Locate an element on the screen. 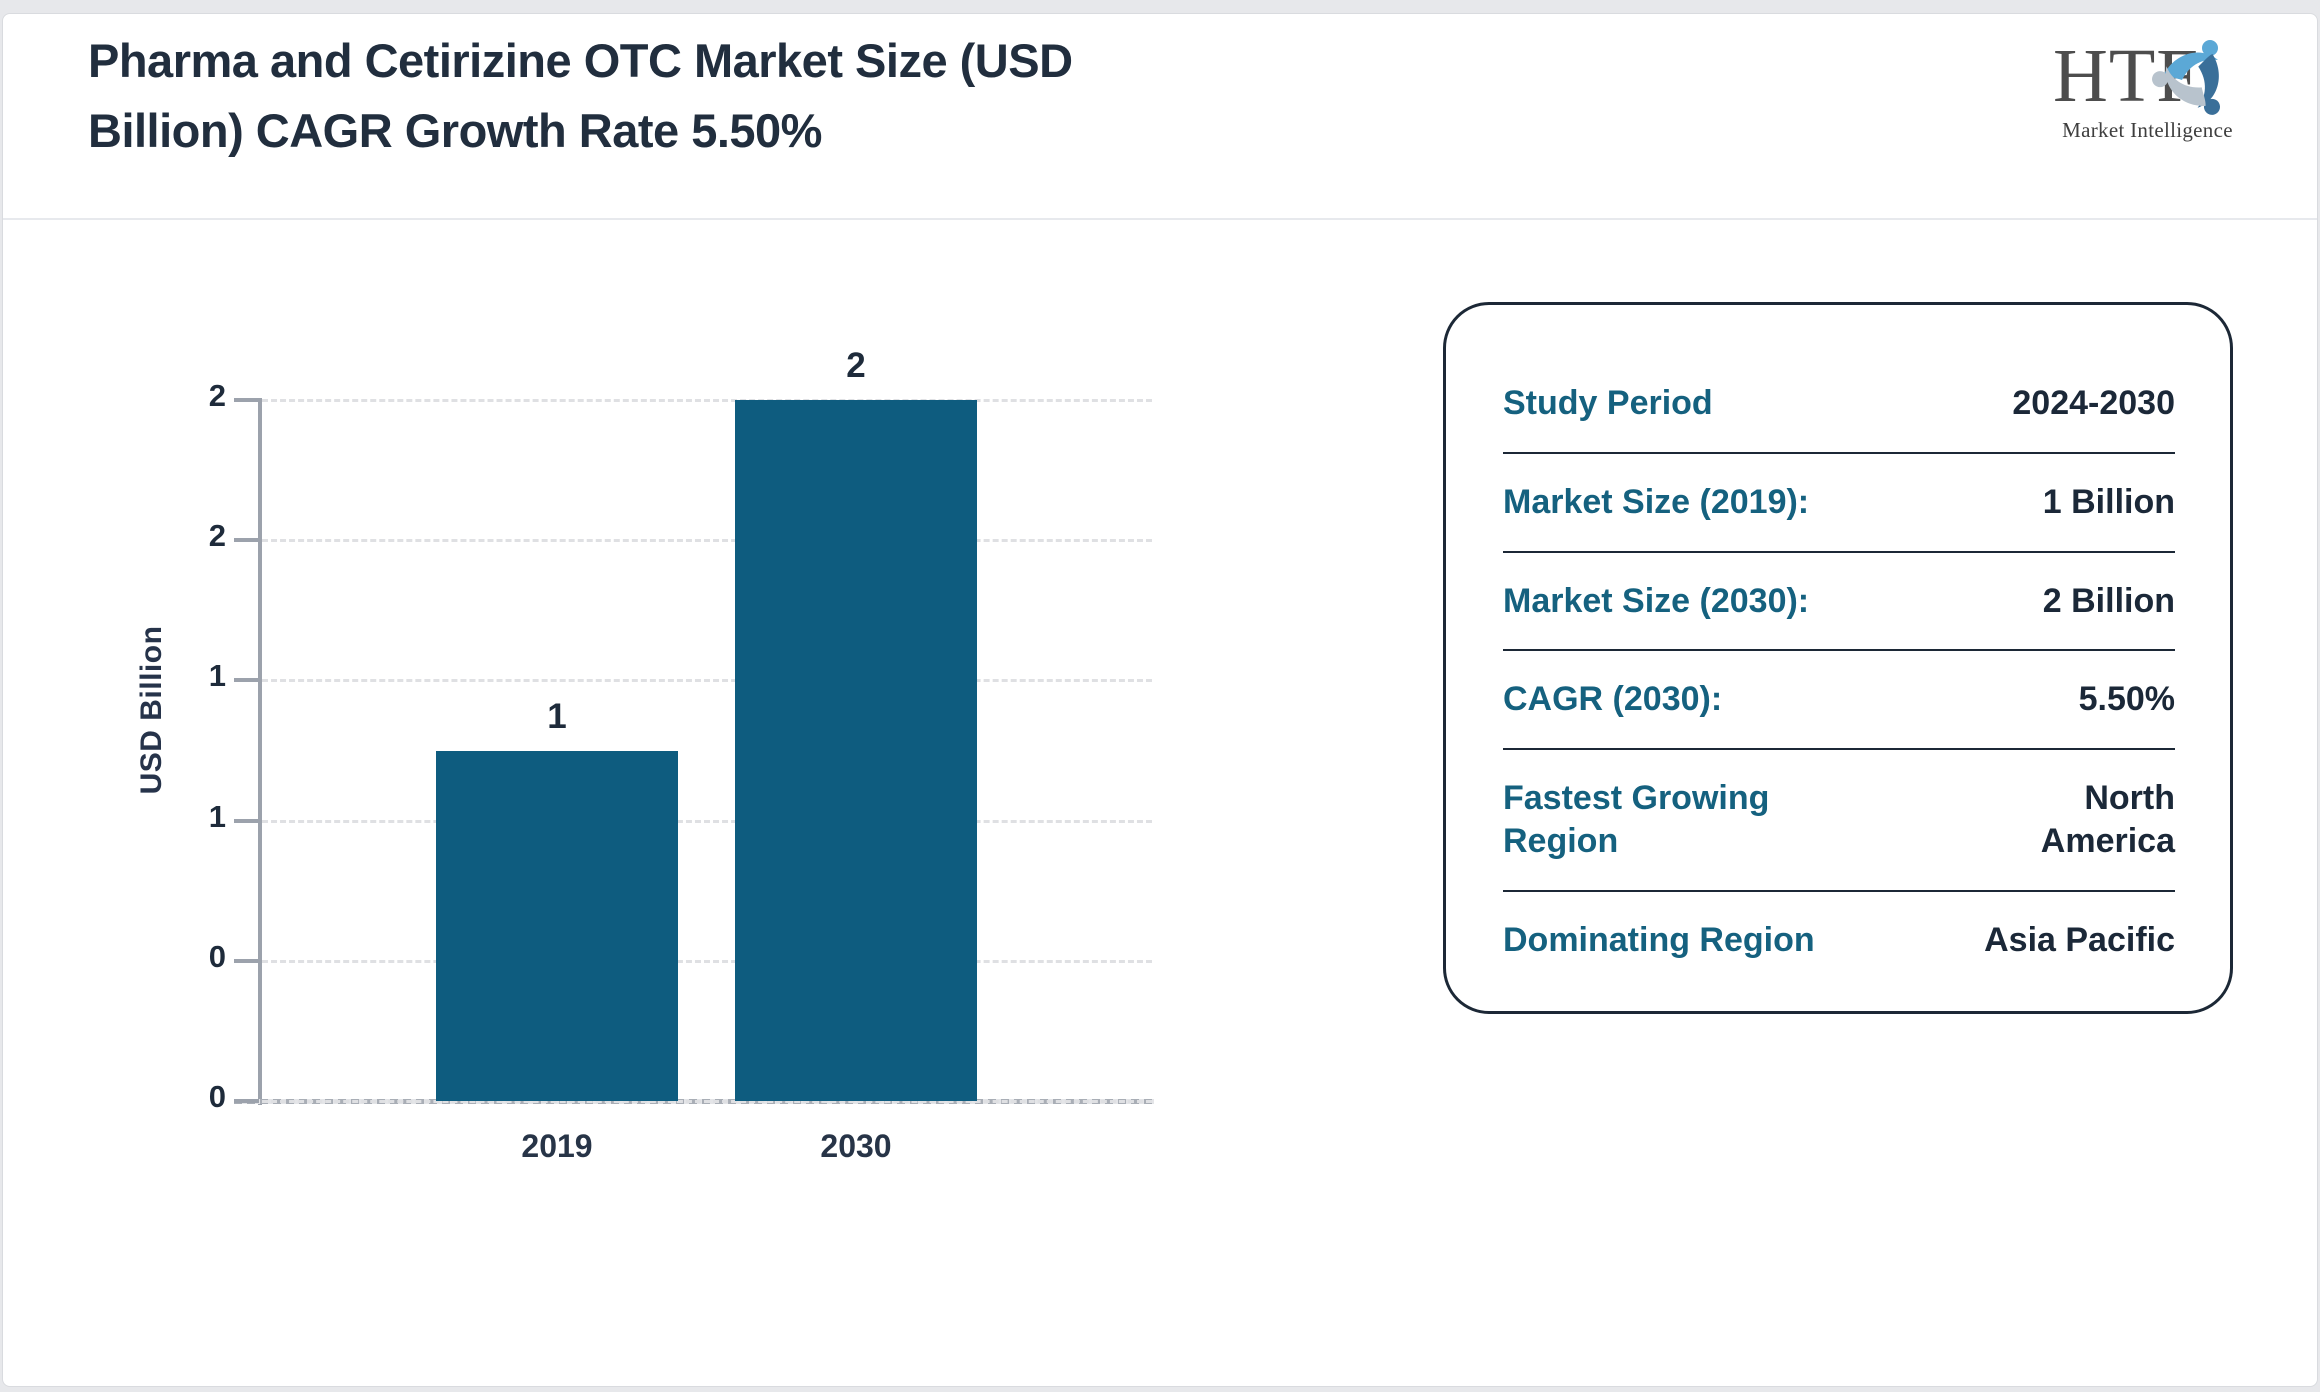 The image size is (2320, 1392). info-row-dominating-region: Dominating Region Asia Pacific is located at coordinates (1839, 940).